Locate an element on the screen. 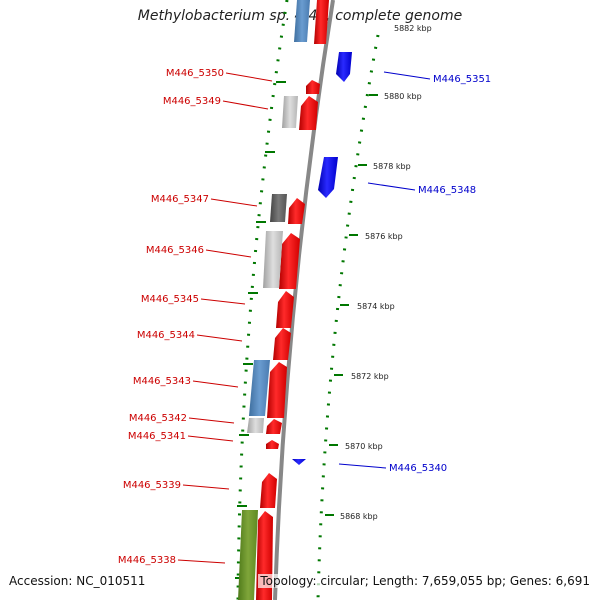  inner-guide-ring is located at coordinates (262, 300).